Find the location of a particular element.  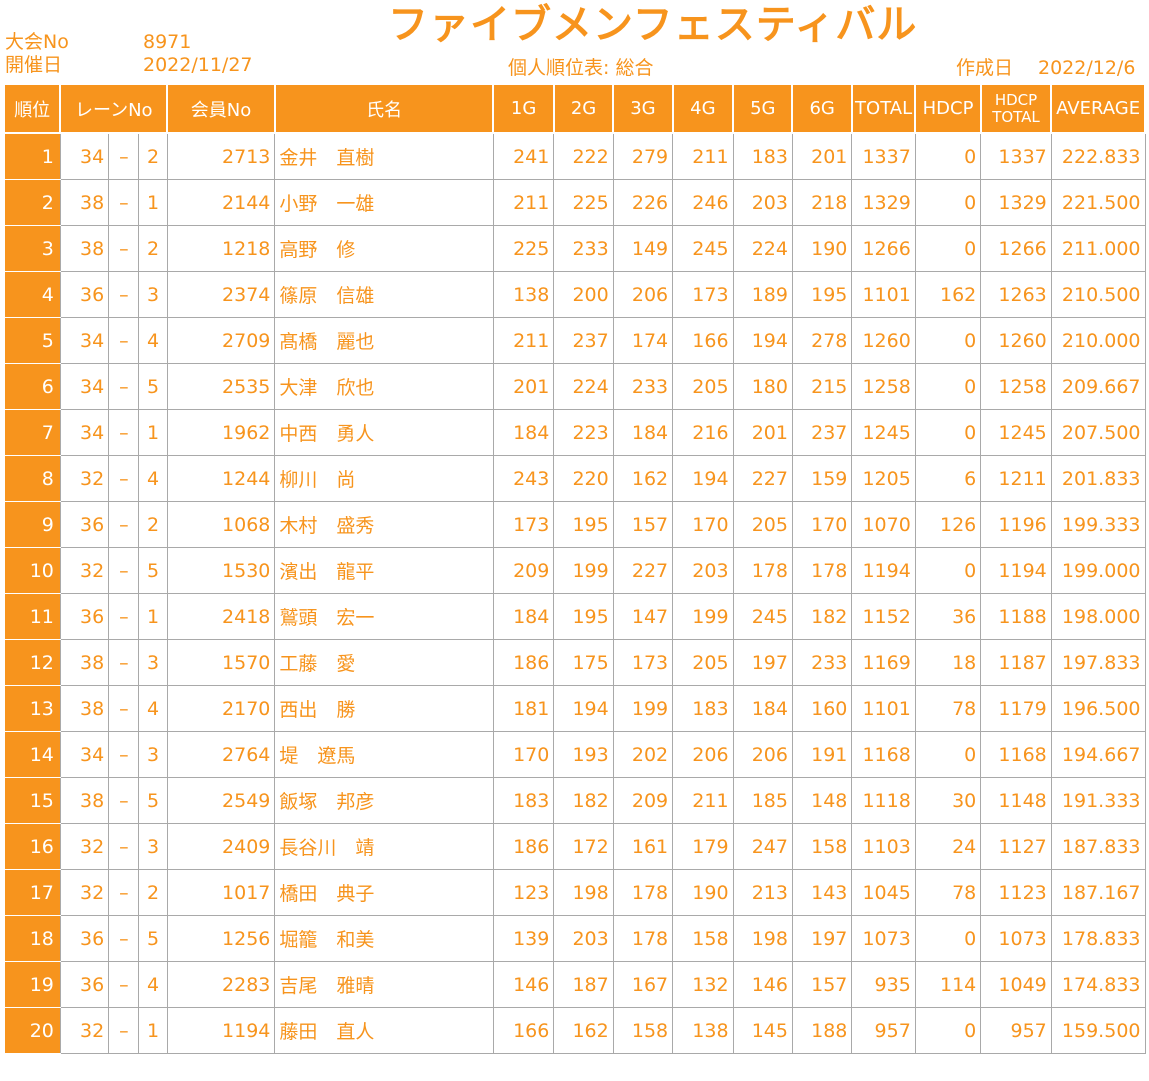

average-cell: 187.167 is located at coordinates (1098, 892).